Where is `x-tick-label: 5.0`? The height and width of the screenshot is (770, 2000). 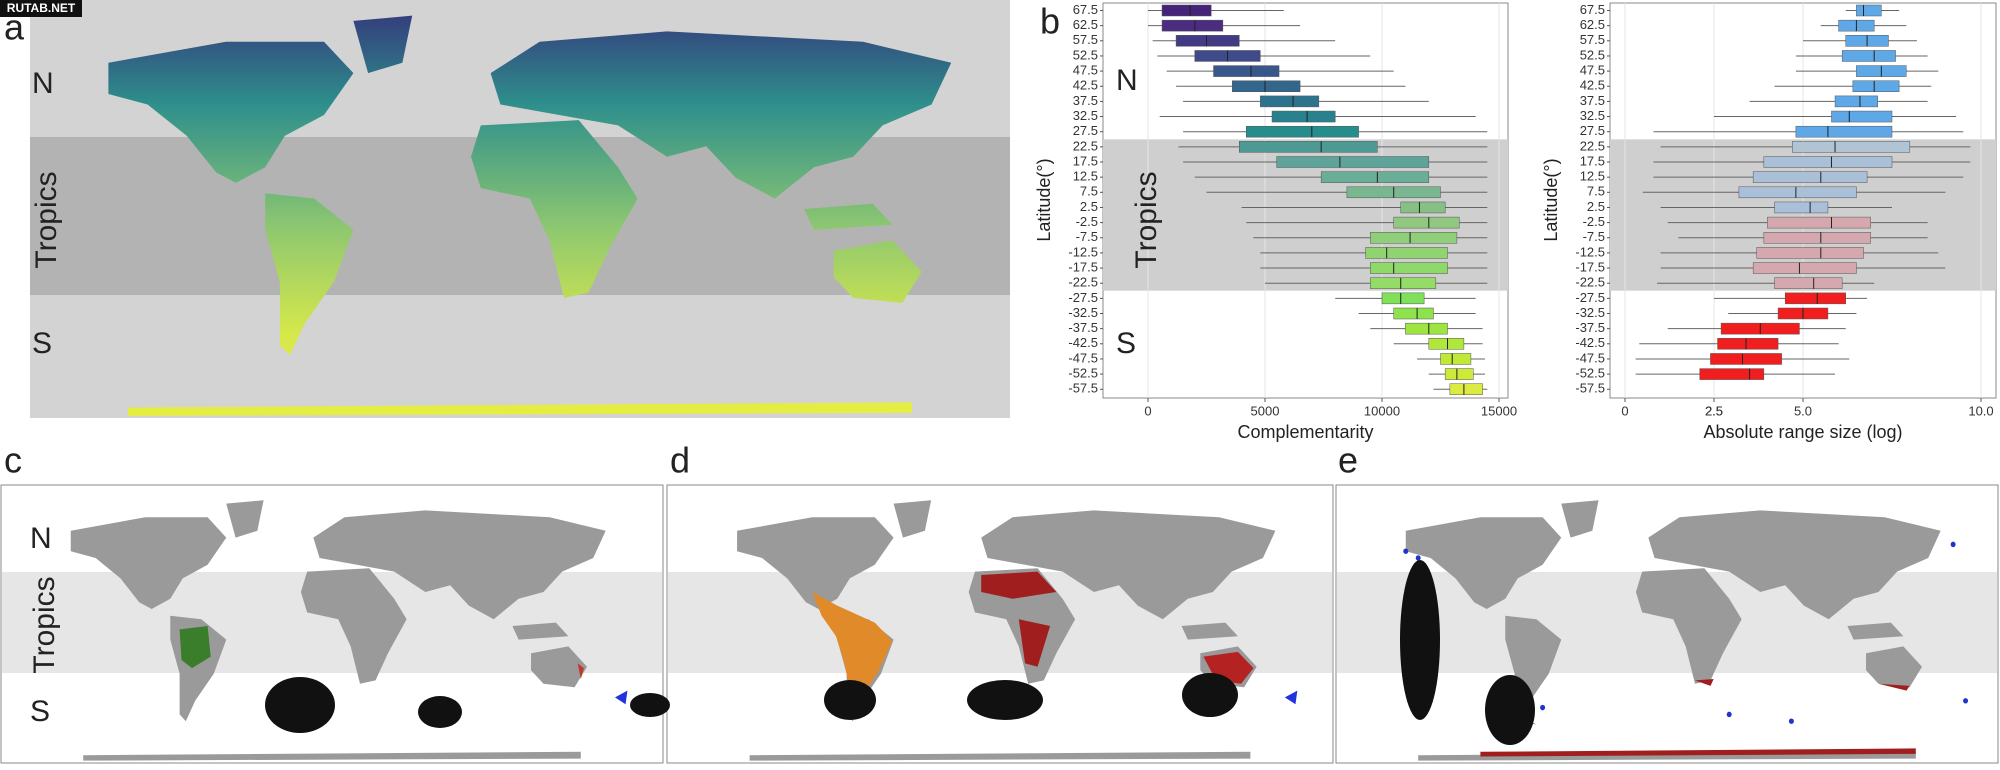 x-tick-label: 5.0 is located at coordinates (1803, 410).